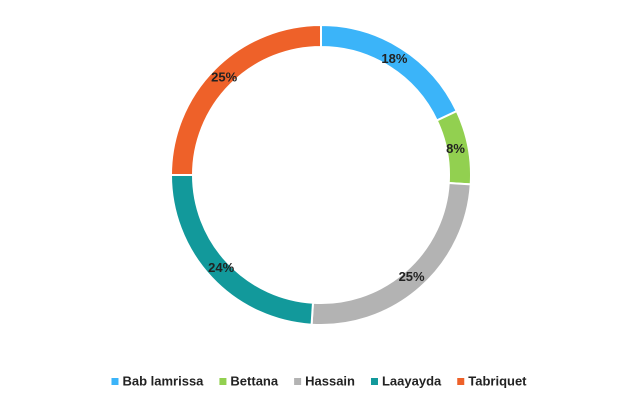 The width and height of the screenshot is (638, 403). Describe the element at coordinates (330, 380) in the screenshot. I see `legend-label: Hassain` at that location.